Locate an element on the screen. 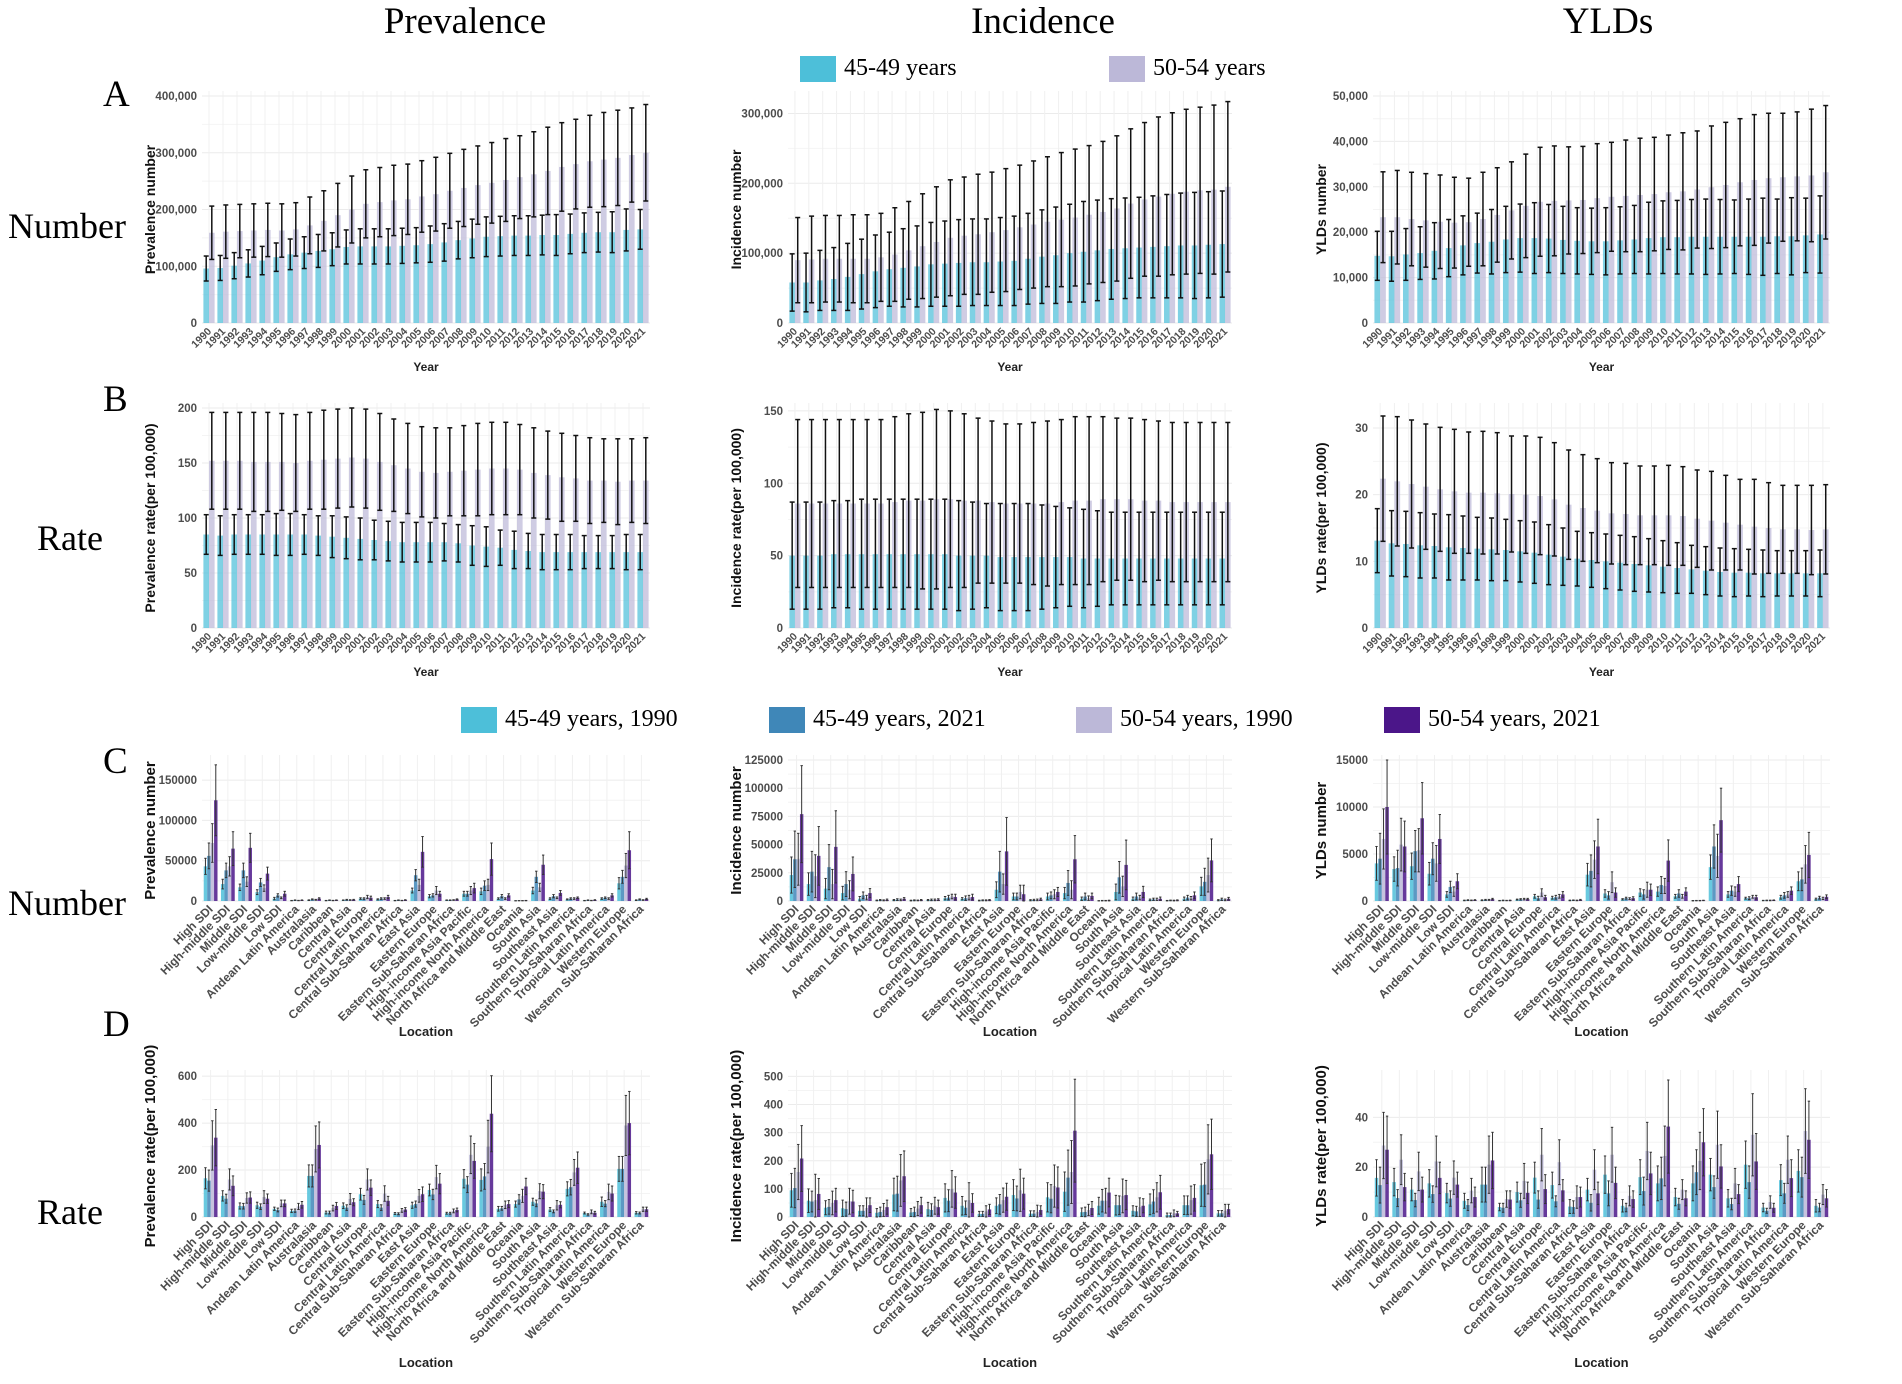 This screenshot has width=1902, height=1384. y-tick-label: 15000 is located at coordinates (1352, 761).